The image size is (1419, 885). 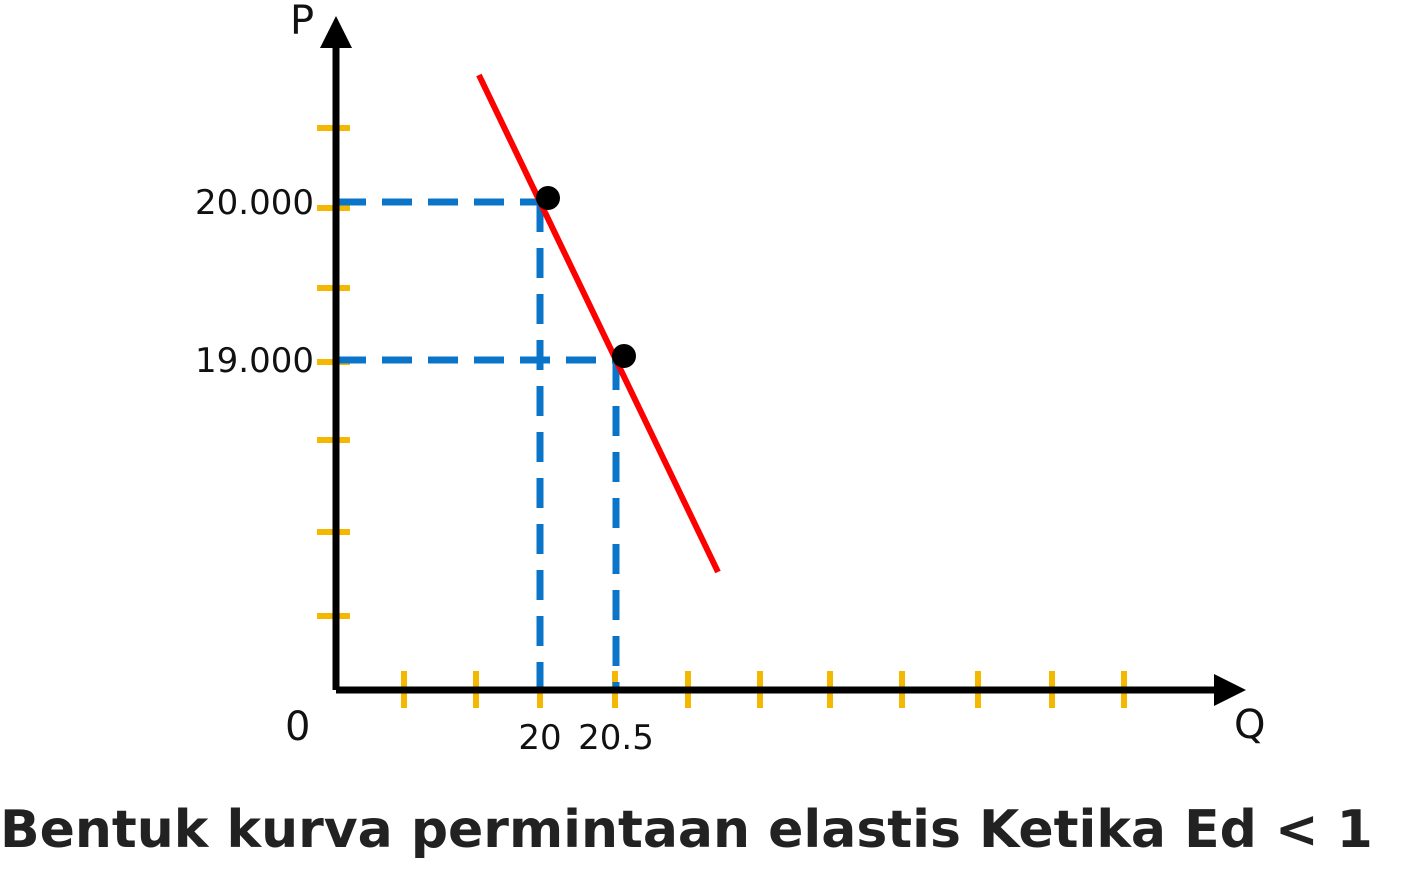 What do you see at coordinates (254, 203) in the screenshot?
I see `y-tick-label: 20.000` at bounding box center [254, 203].